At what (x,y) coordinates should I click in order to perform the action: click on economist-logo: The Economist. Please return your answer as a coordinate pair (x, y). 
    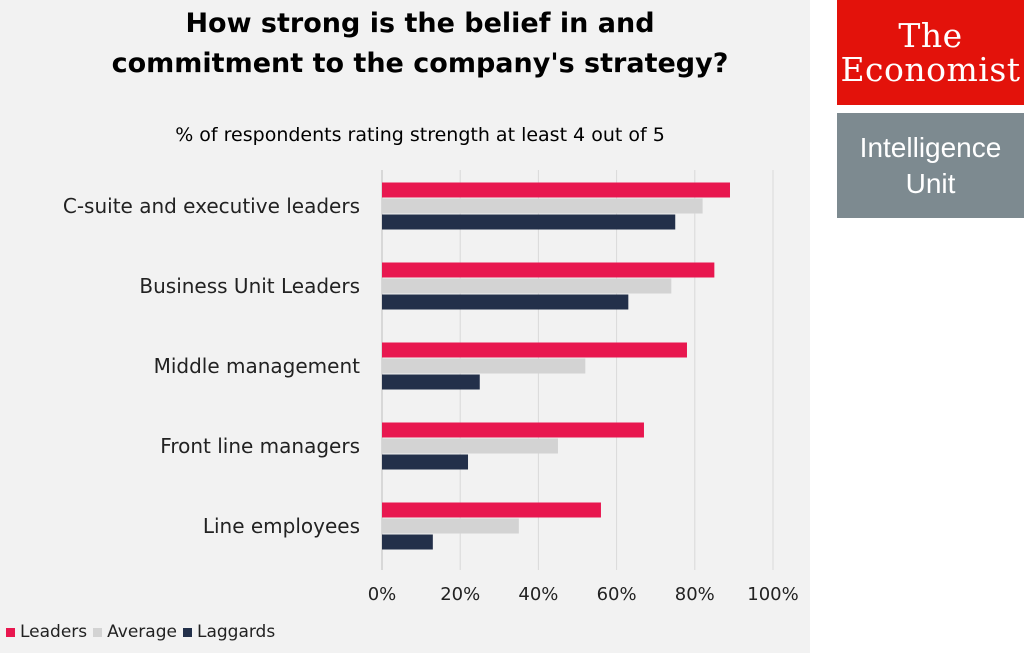
    Looking at the image, I should click on (930, 52).